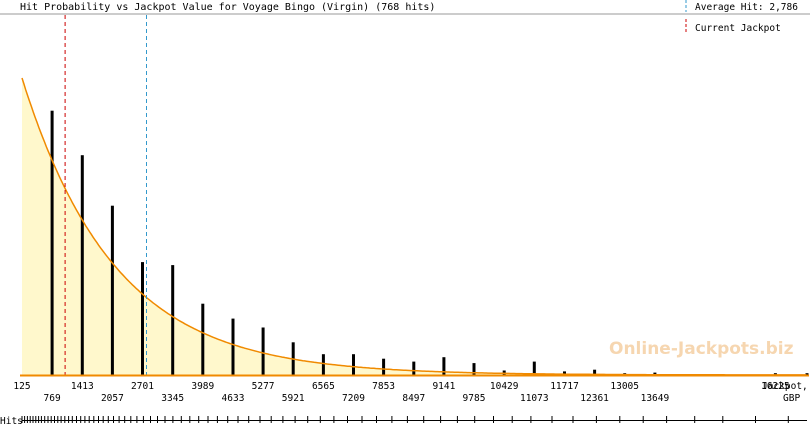 Image resolution: width=810 pixels, height=425 pixels. I want to click on hits-label: Hits, so click(11, 420).